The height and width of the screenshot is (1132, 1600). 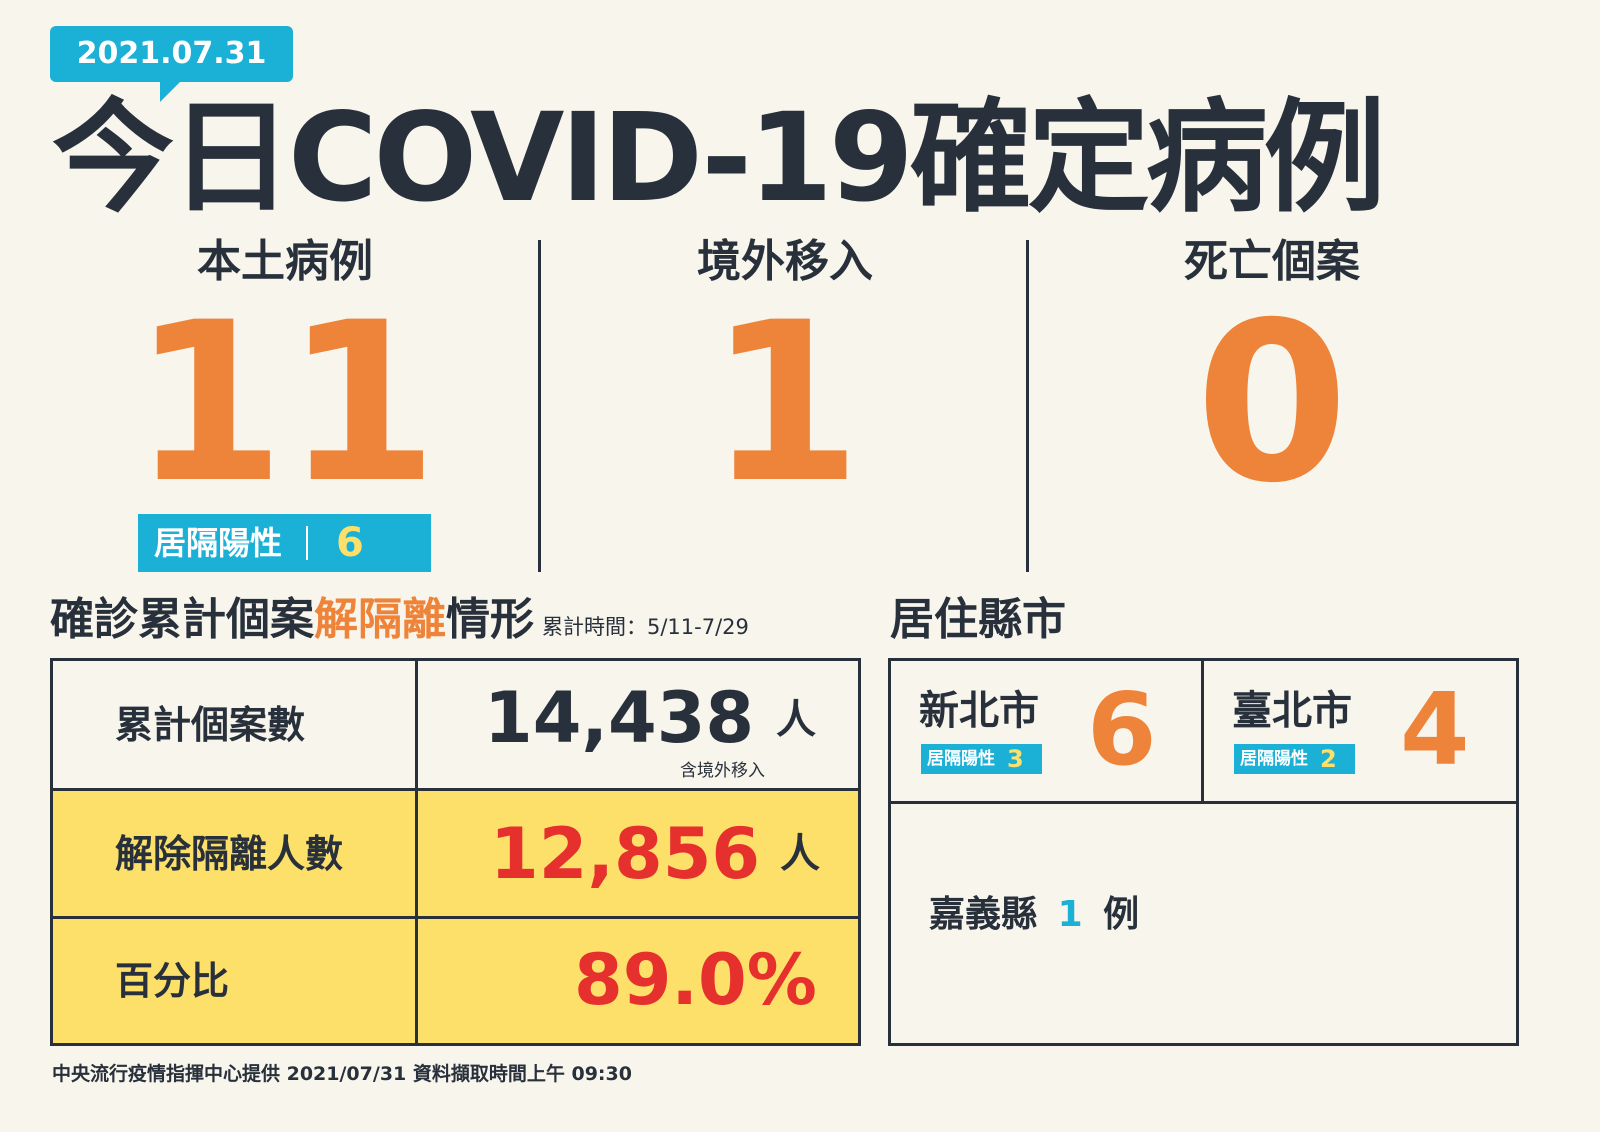 I want to click on imported-cases-value: 1, so click(x=785, y=403).